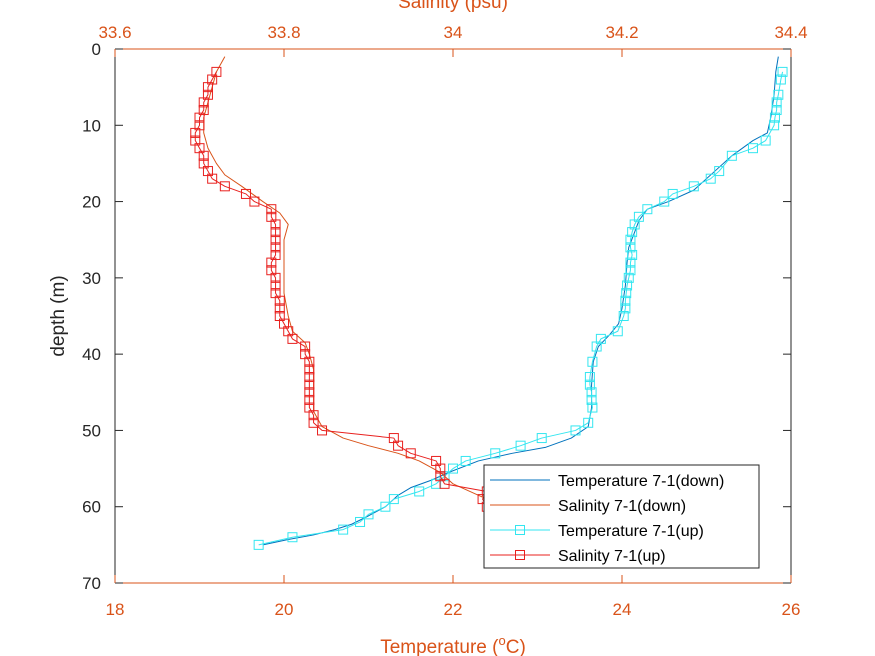 This screenshot has height=656, width=875. I want to click on y-axis-title: depth (m), so click(58, 315).